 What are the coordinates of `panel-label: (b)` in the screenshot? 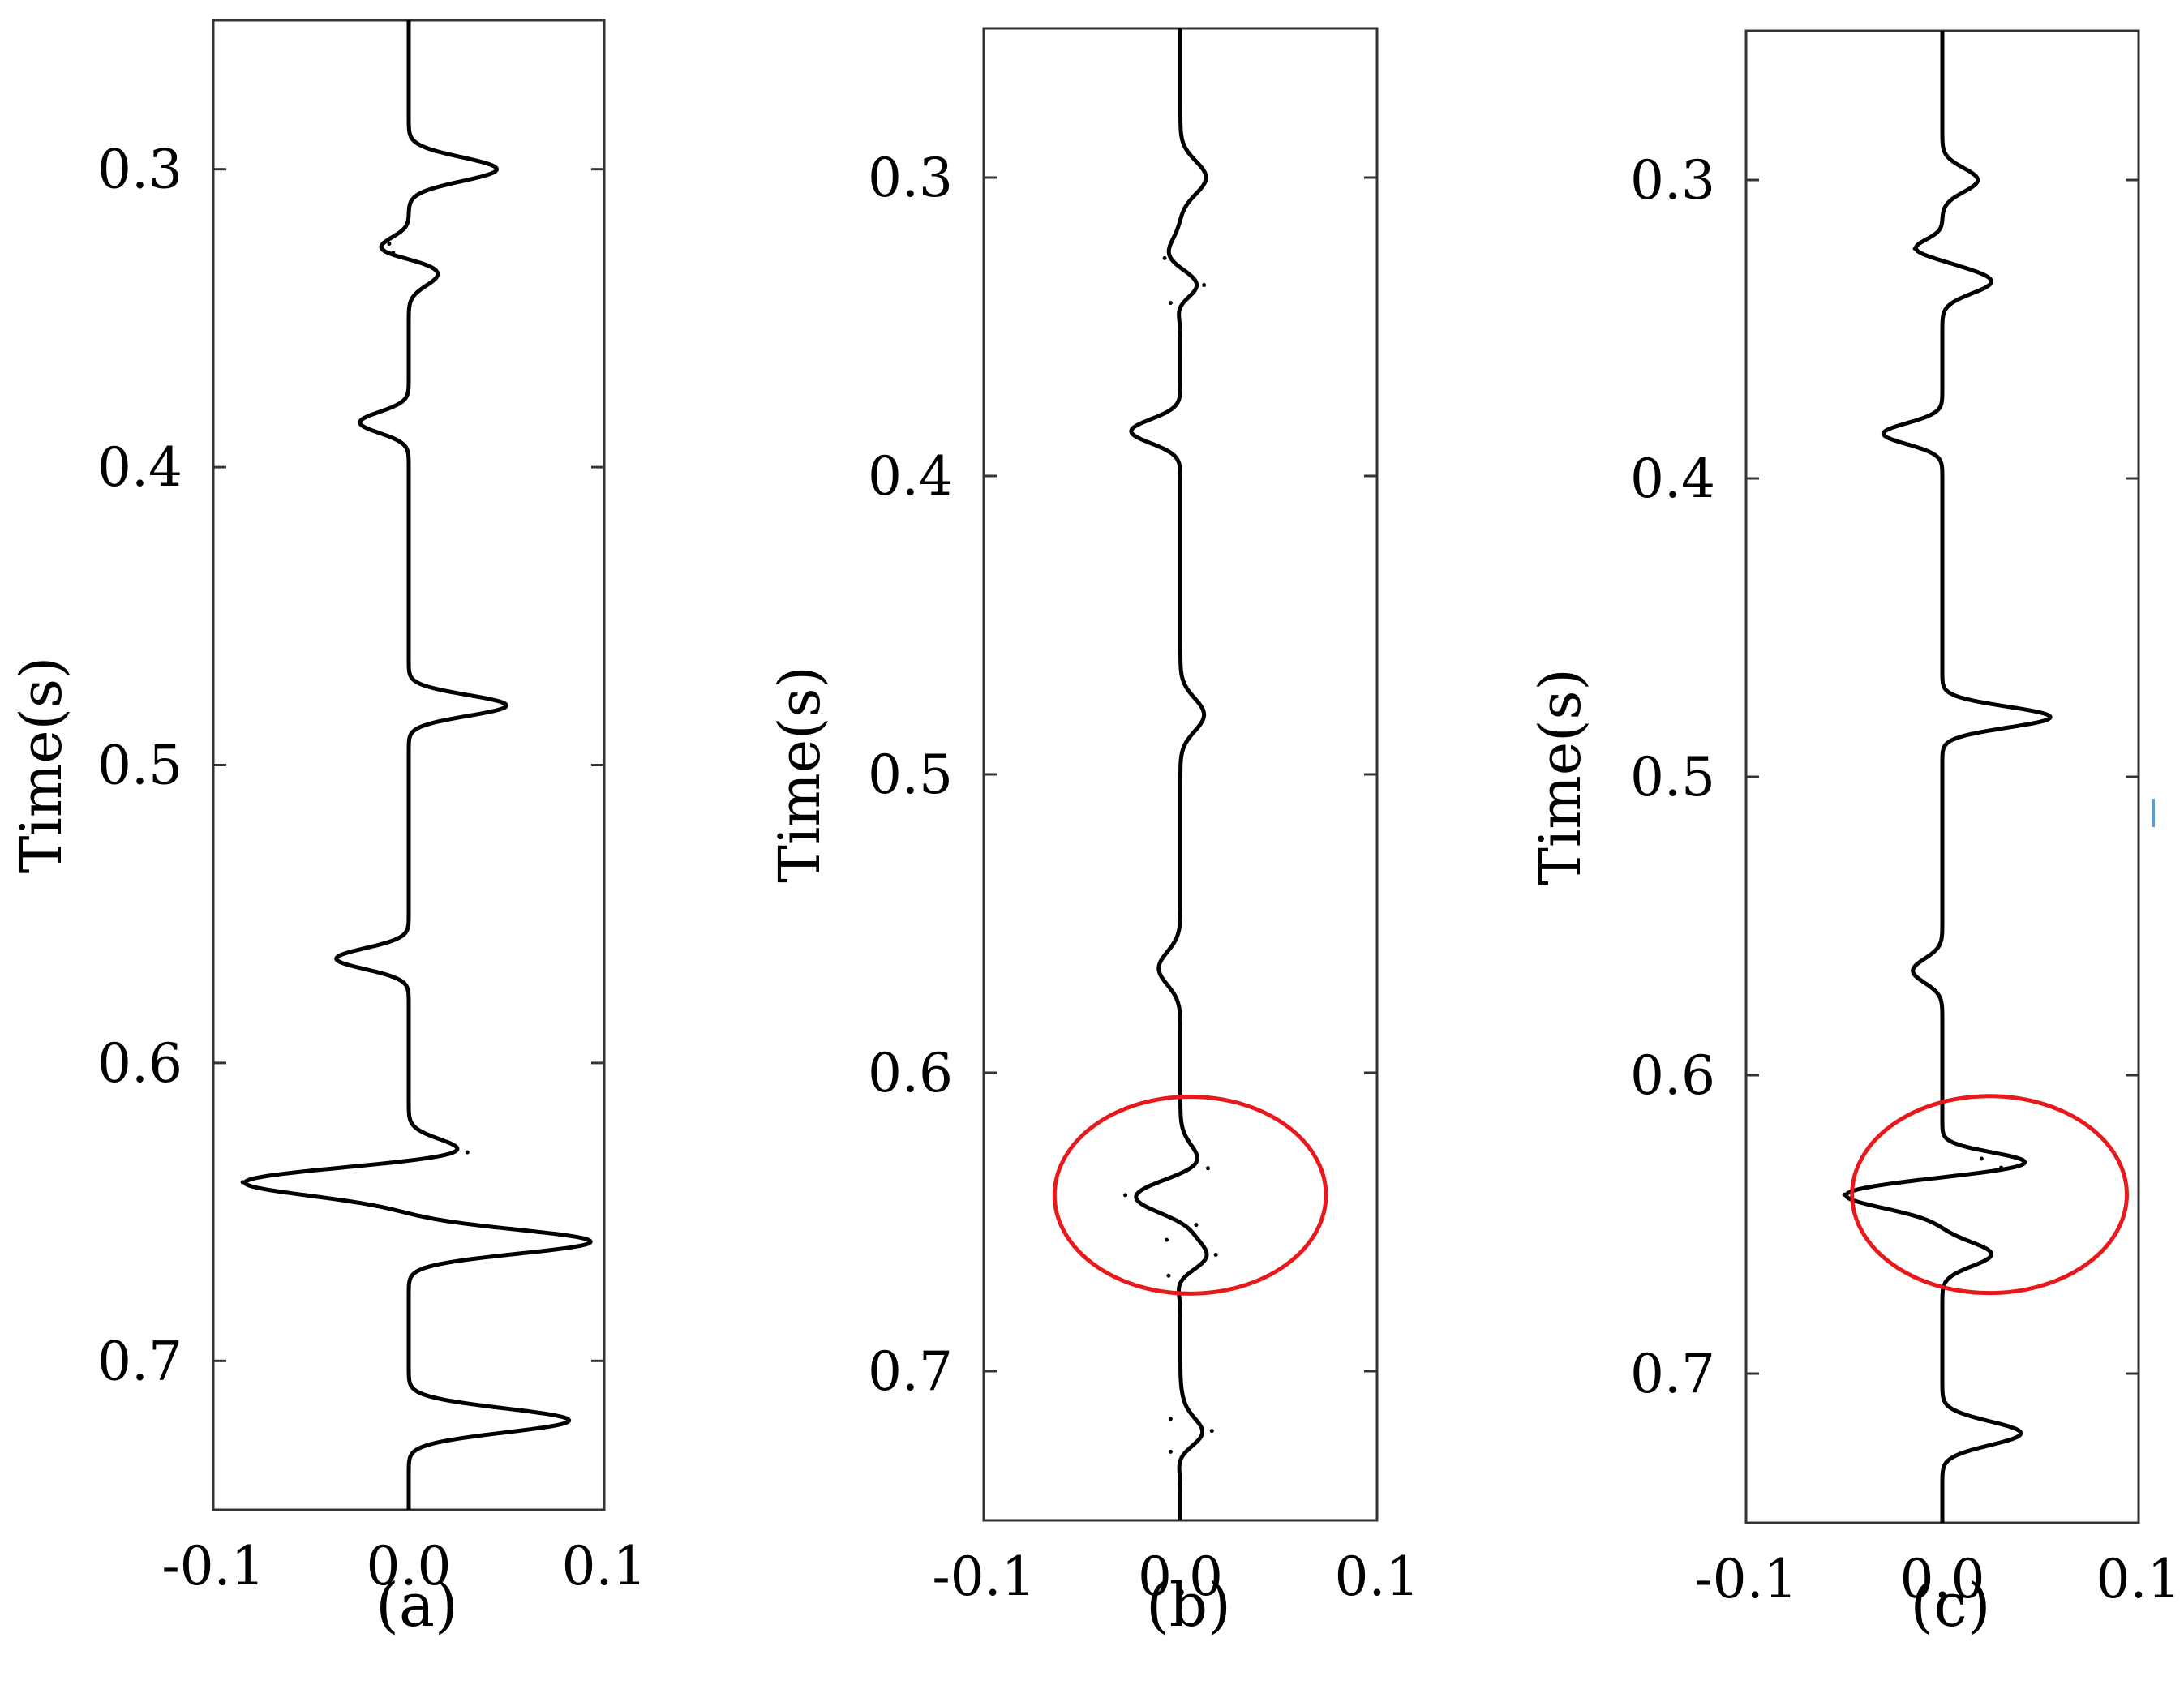 It's located at (1188, 1605).